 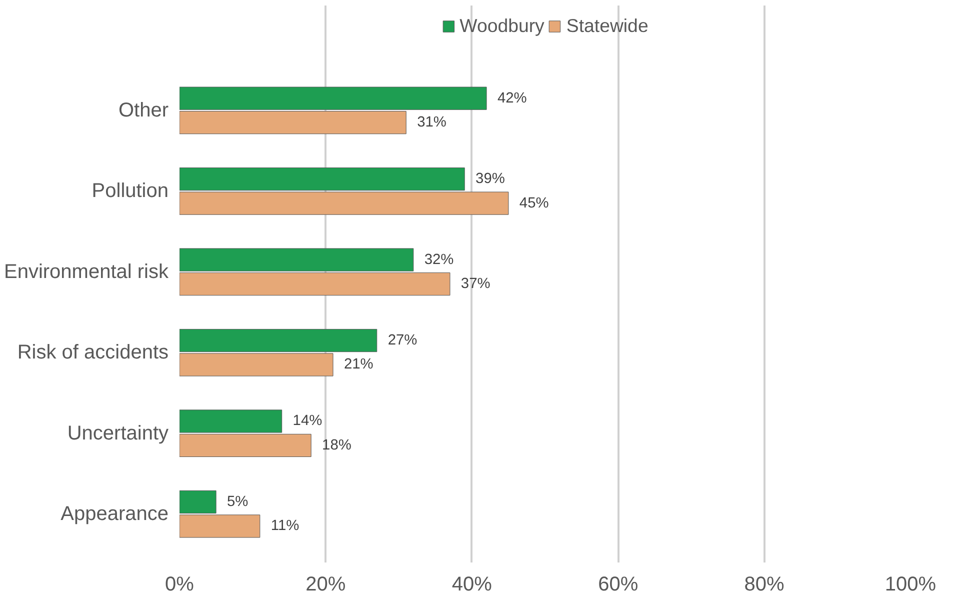 What do you see at coordinates (179, 585) in the screenshot?
I see `x-tick-label: 0%` at bounding box center [179, 585].